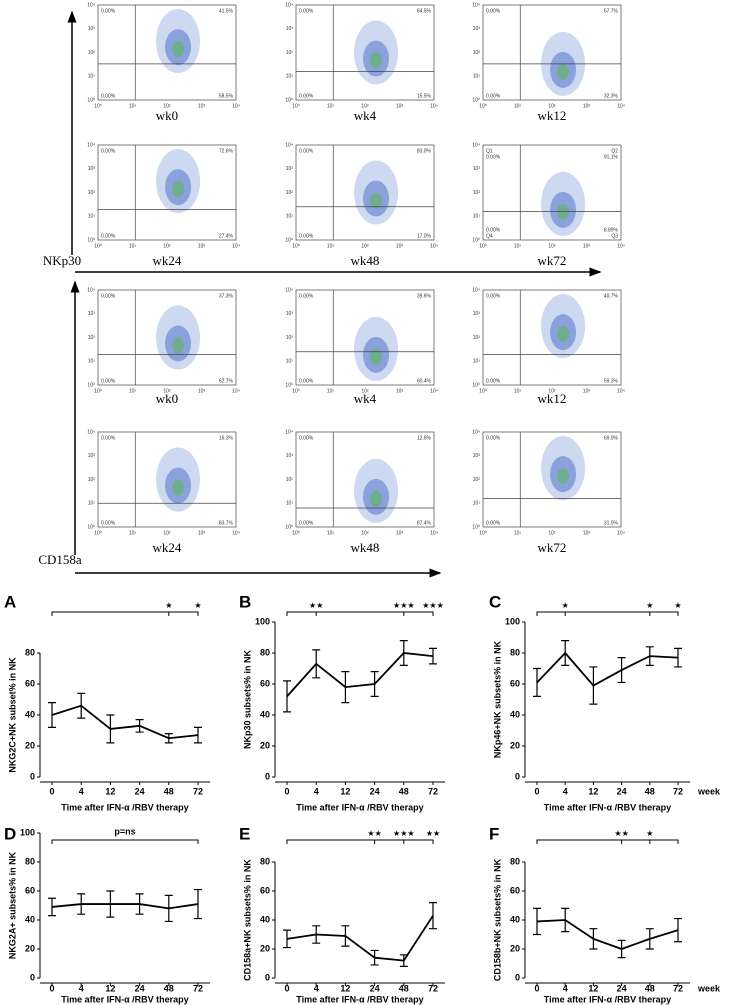 This screenshot has width=734, height=1005. What do you see at coordinates (81, 791) in the screenshot?
I see `x-tick-label: 4` at bounding box center [81, 791].